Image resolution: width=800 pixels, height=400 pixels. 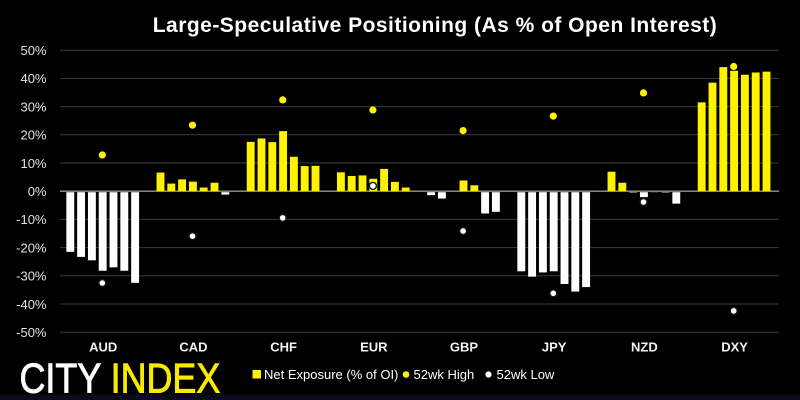 I want to click on svg-text: DXY, so click(x=734, y=347).